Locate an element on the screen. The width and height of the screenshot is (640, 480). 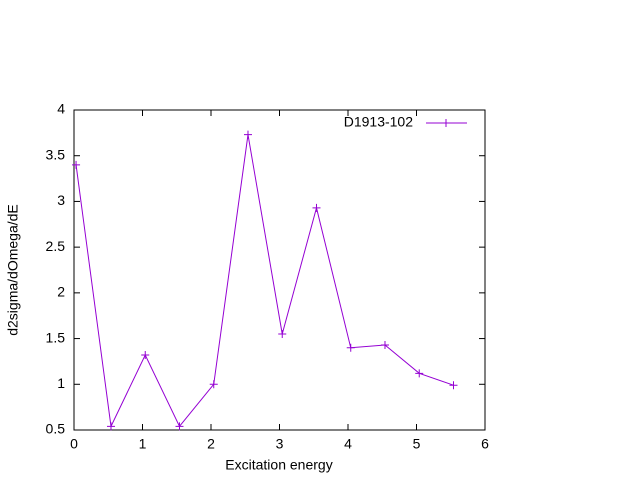
x-tick-label: 3 is located at coordinates (280, 444).